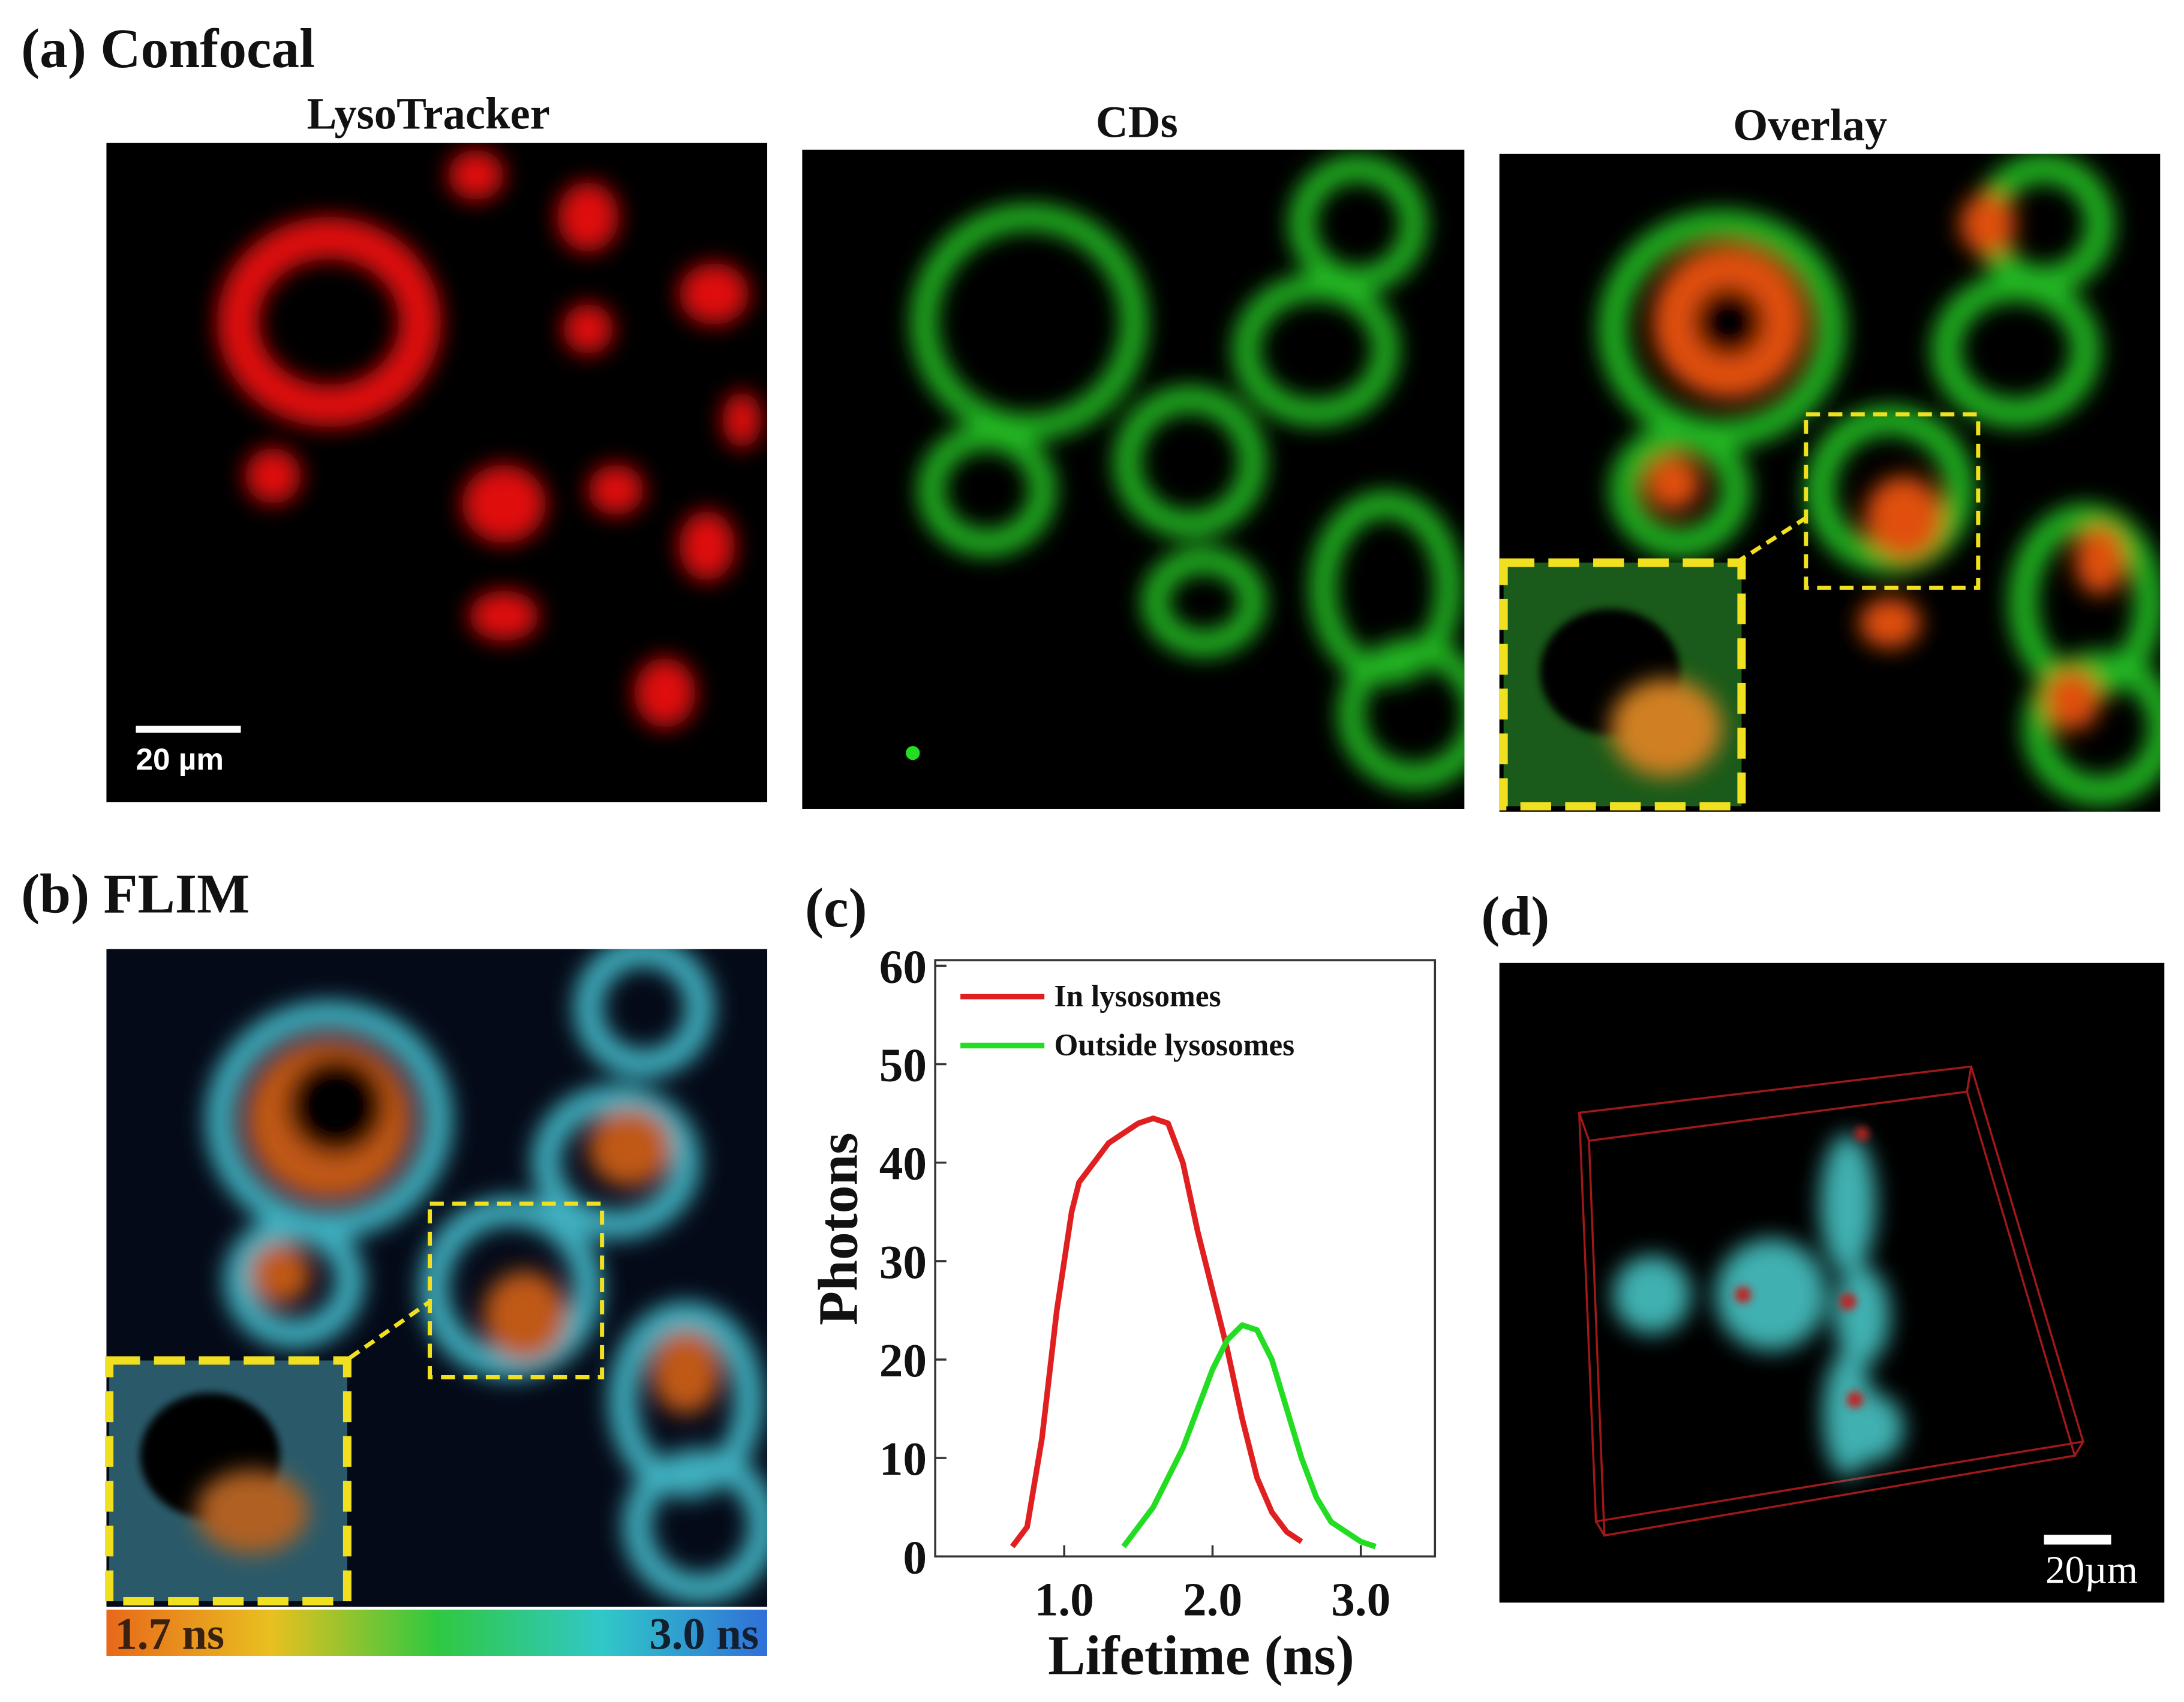  What do you see at coordinates (1201, 1655) in the screenshot?
I see `x-axis-label: Lifetime (ns)` at bounding box center [1201, 1655].